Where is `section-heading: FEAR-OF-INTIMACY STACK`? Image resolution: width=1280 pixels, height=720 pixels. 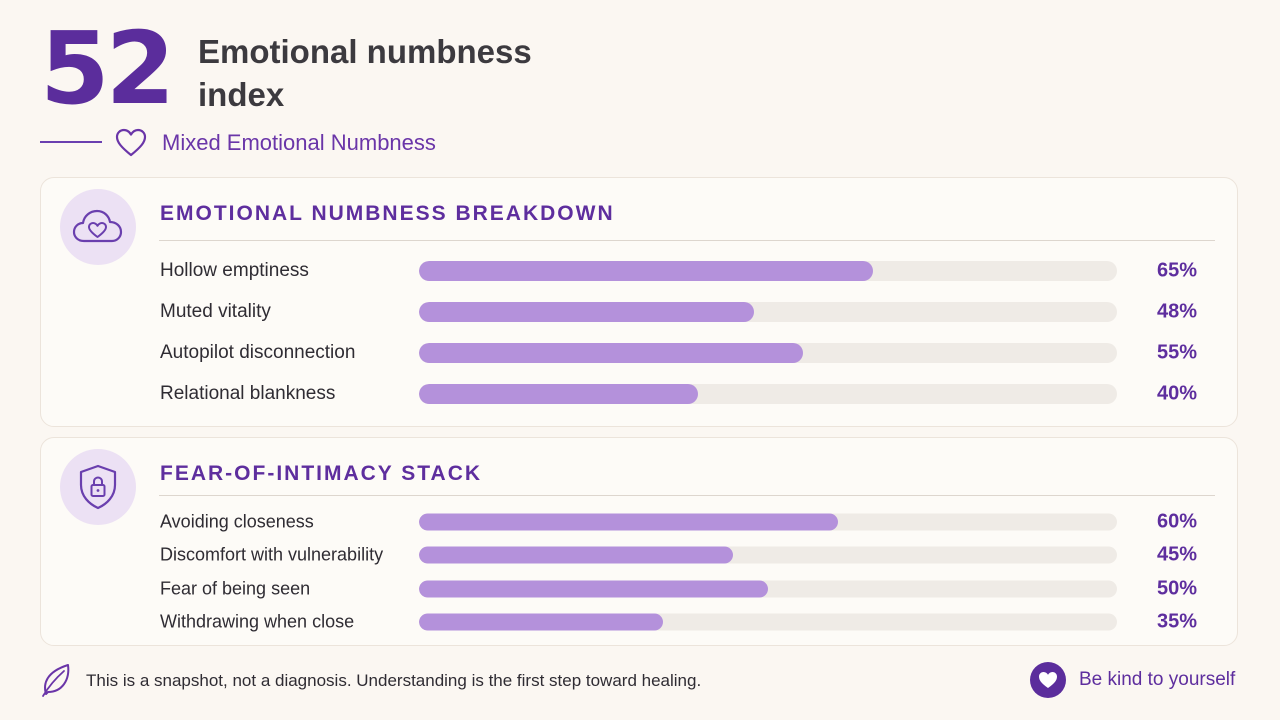
section-heading: FEAR-OF-INTIMACY STACK is located at coordinates (321, 473).